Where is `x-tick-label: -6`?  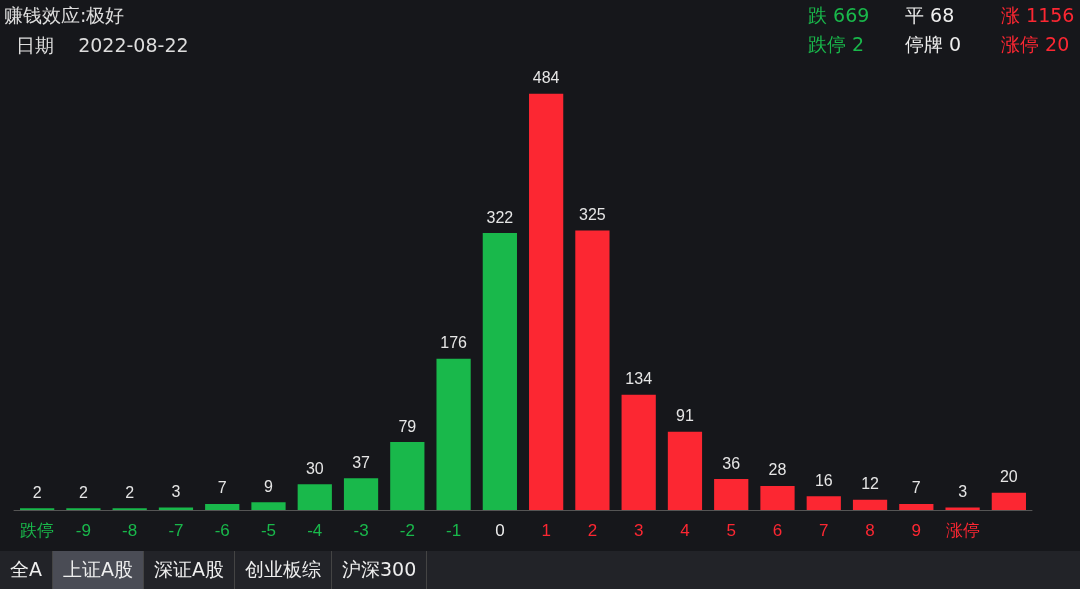 x-tick-label: -6 is located at coordinates (222, 530).